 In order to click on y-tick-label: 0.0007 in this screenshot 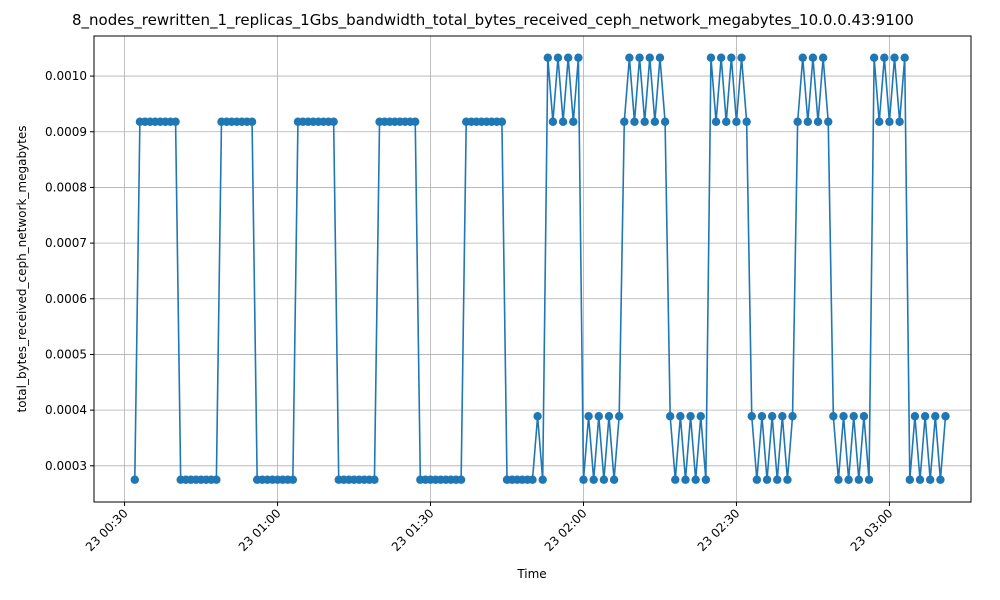, I will do `click(66, 243)`.